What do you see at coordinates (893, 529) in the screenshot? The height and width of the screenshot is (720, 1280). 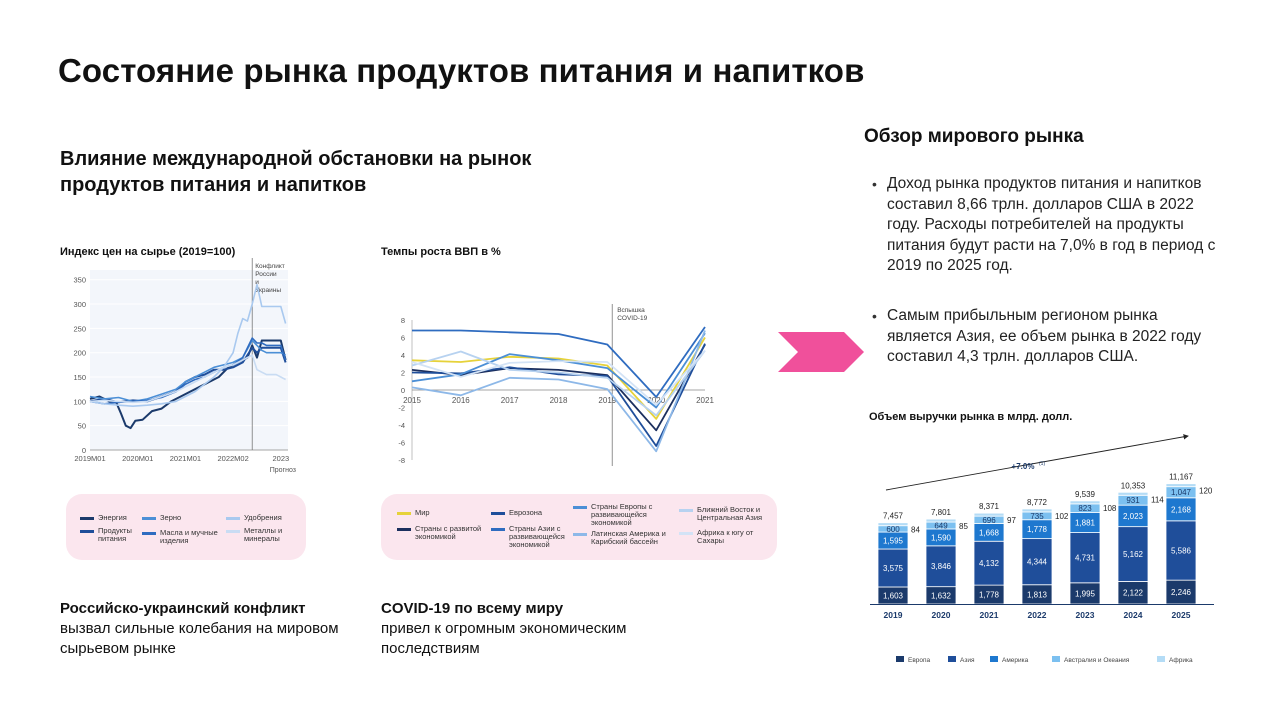 I see `bar-value-label: 600` at bounding box center [893, 529].